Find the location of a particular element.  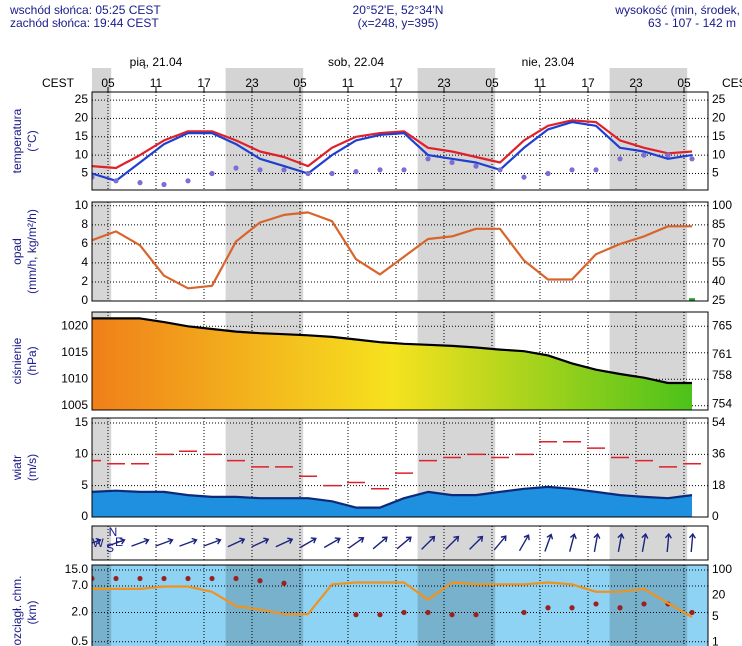

day-label: sob, 22.04 is located at coordinates (356, 62).